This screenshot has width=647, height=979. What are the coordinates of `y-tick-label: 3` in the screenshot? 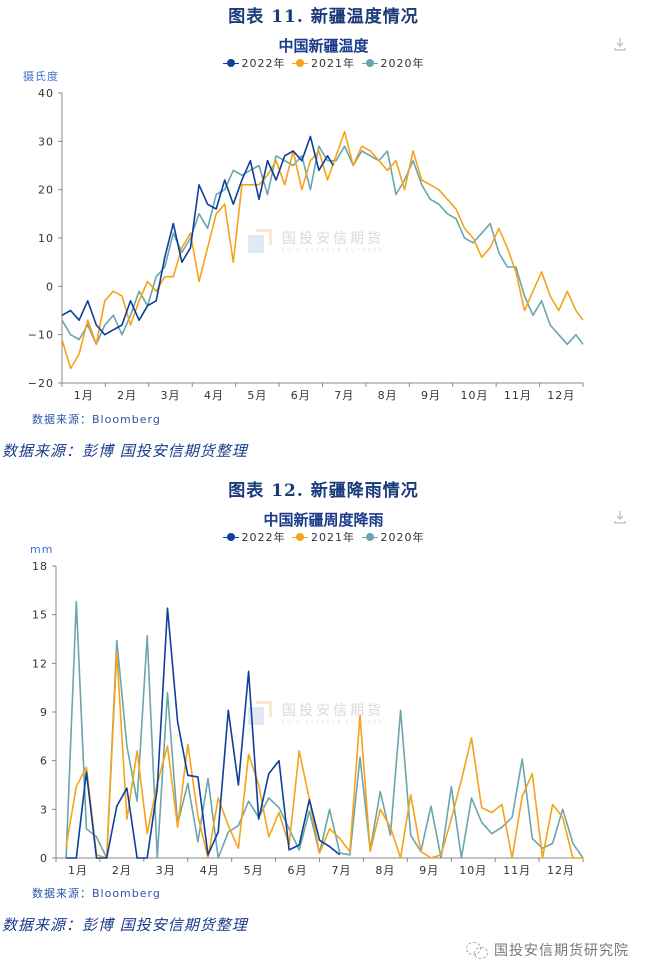 It's located at (44, 809).